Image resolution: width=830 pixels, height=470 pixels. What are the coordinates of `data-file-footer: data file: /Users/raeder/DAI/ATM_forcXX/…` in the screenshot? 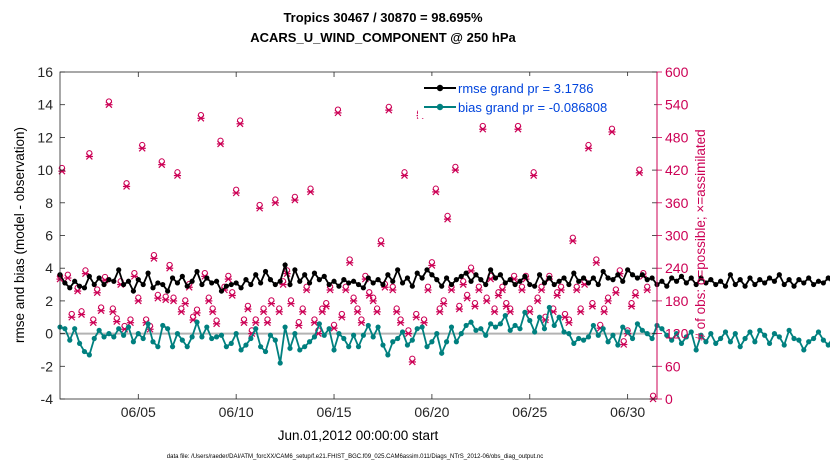 It's located at (355, 457).